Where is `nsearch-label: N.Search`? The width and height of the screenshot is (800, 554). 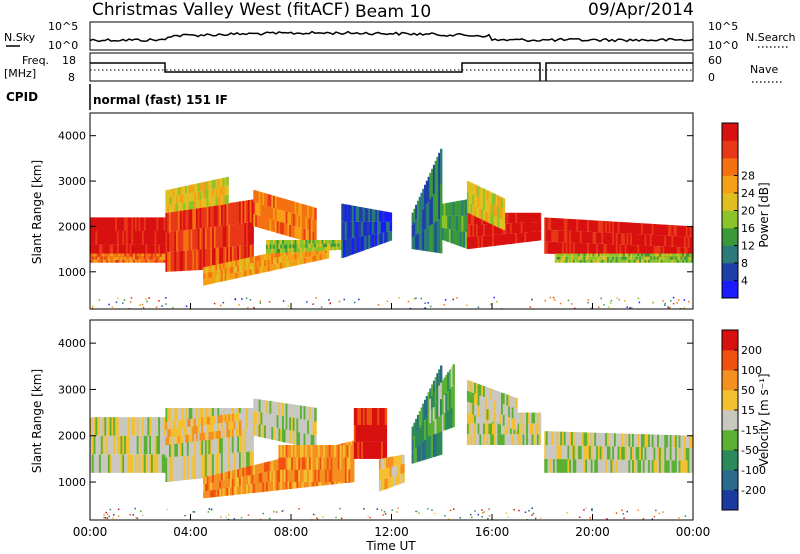 nsearch-label: N.Search is located at coordinates (771, 37).